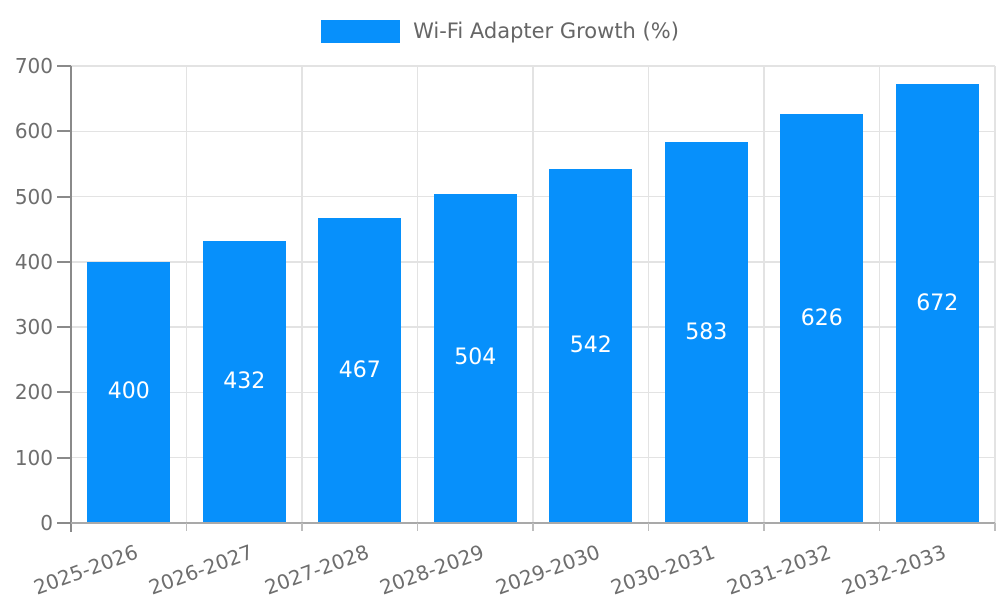  I want to click on bar-2028-2029: 504, so click(475, 358).